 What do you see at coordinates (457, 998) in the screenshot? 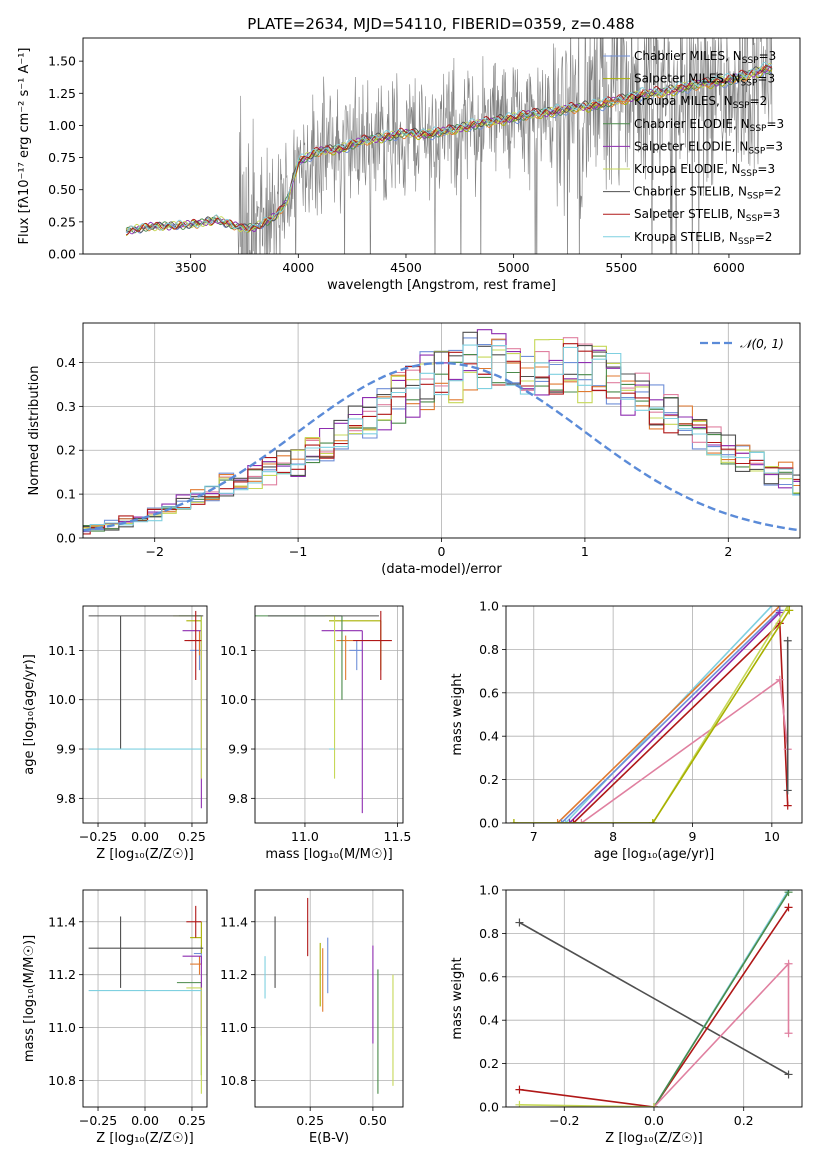
I see `y-axis-label: mass weight` at bounding box center [457, 998].